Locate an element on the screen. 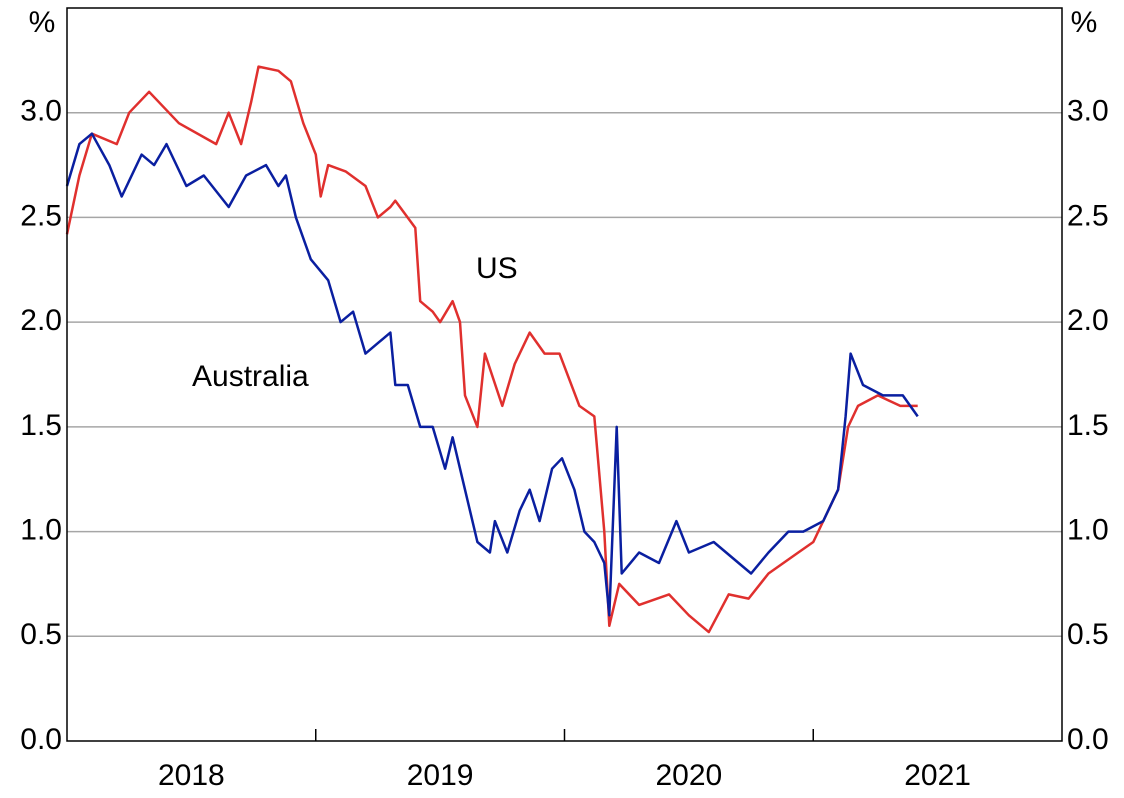 This screenshot has width=1124, height=798. y-tick-label: 1.5 is located at coordinates (41, 425).